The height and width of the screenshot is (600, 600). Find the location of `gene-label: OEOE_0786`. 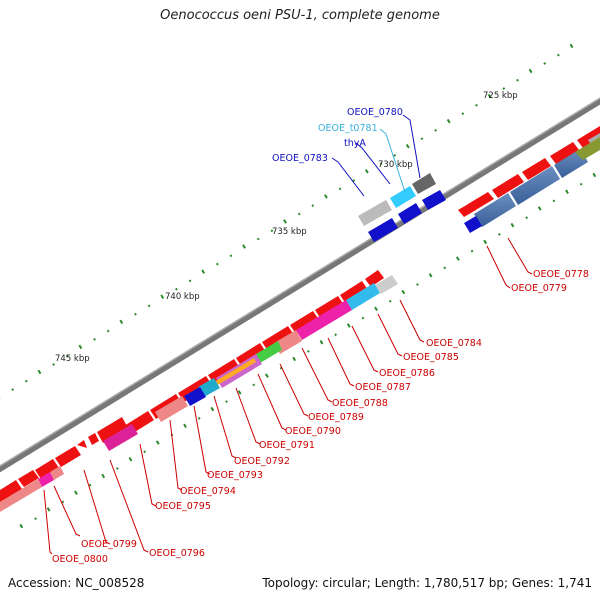

gene-label: OEOE_0786 is located at coordinates (407, 373).